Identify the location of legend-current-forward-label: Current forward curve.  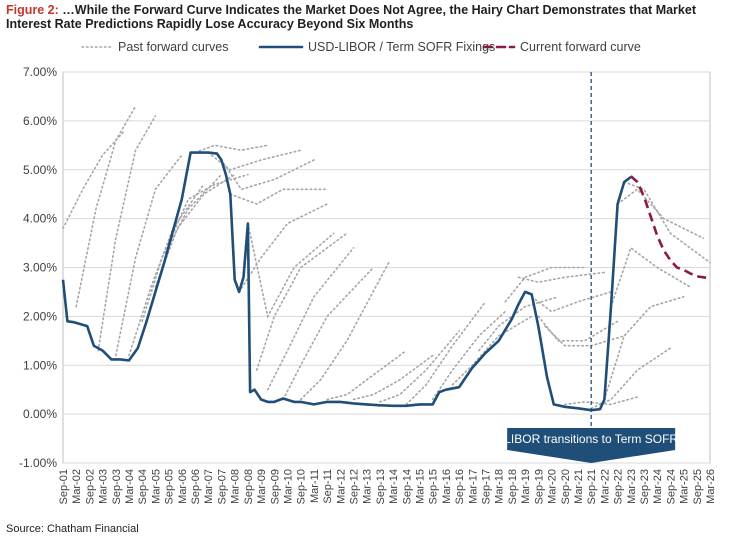
(580, 47).